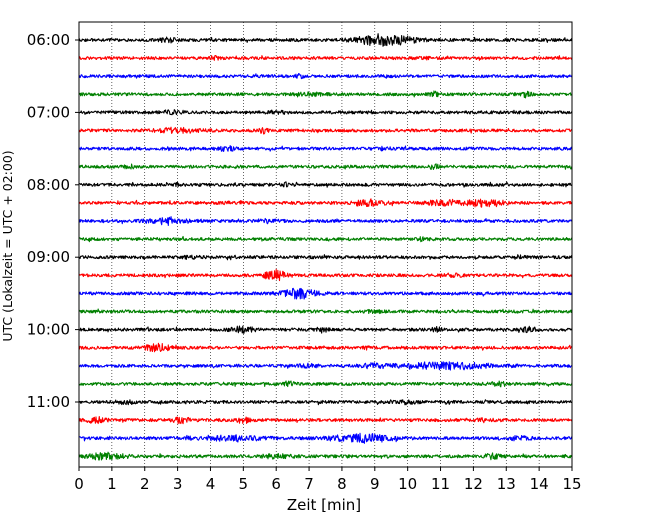  Describe the element at coordinates (112, 484) in the screenshot. I see `x-tick-label: 1` at that location.